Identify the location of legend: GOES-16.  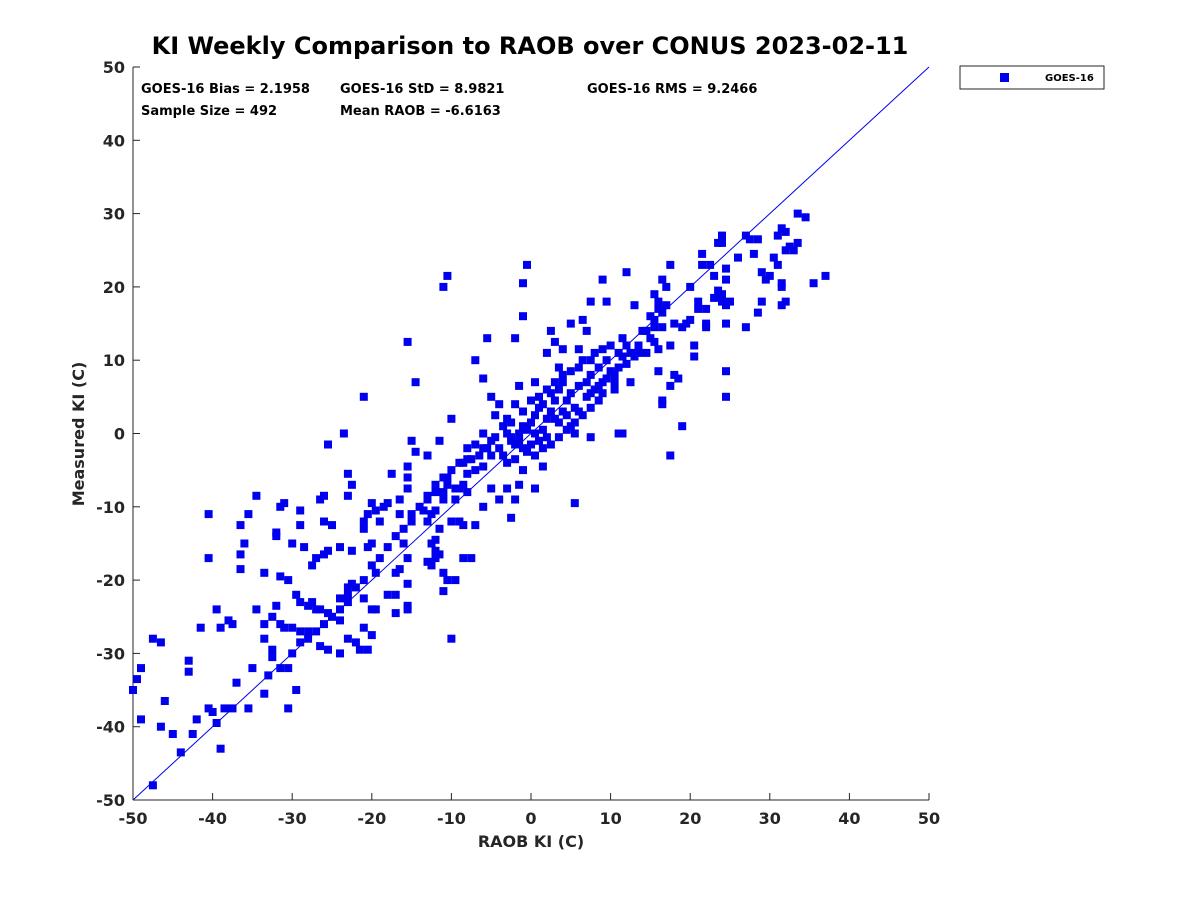
(1032, 77).